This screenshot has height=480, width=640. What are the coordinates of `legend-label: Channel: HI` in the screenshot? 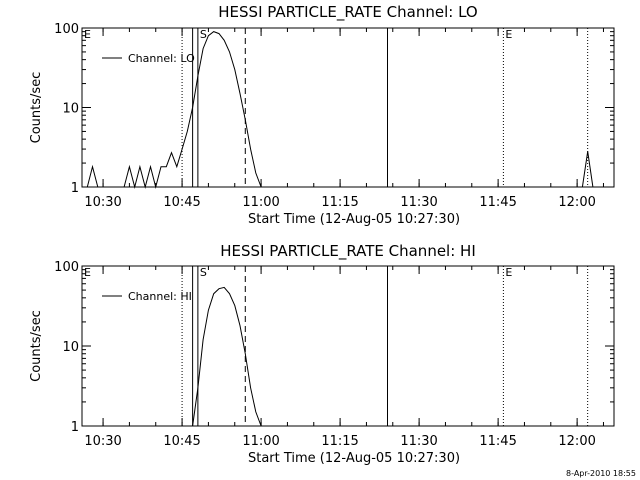 It's located at (160, 296).